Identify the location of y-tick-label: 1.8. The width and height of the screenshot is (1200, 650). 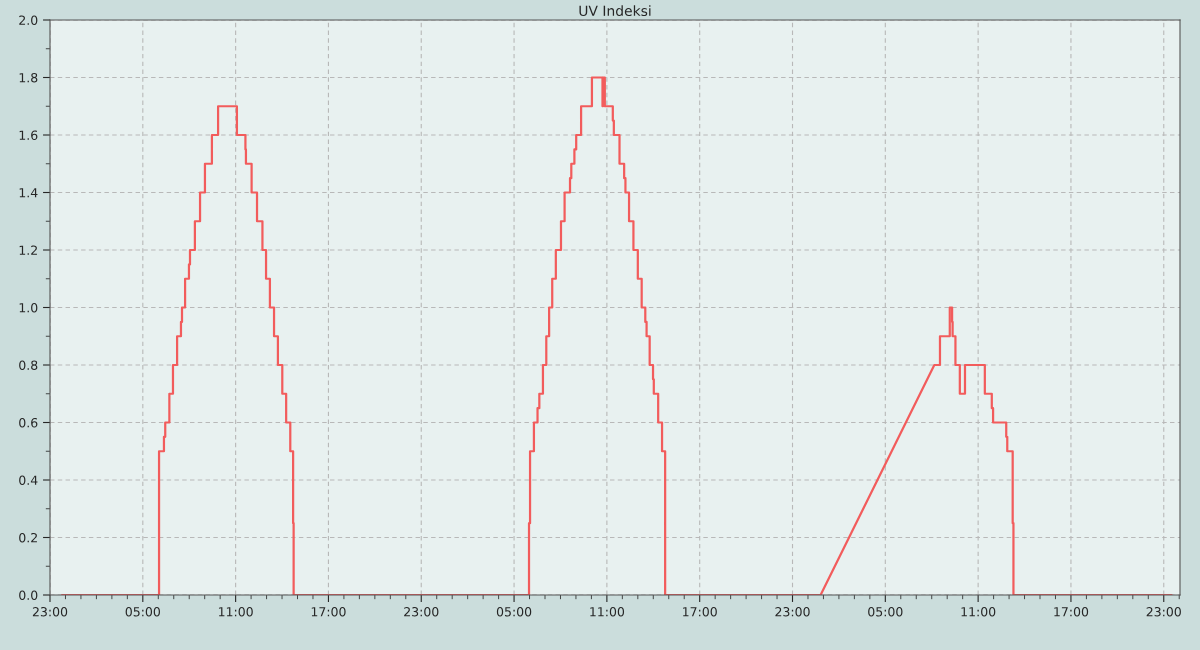
(28, 77).